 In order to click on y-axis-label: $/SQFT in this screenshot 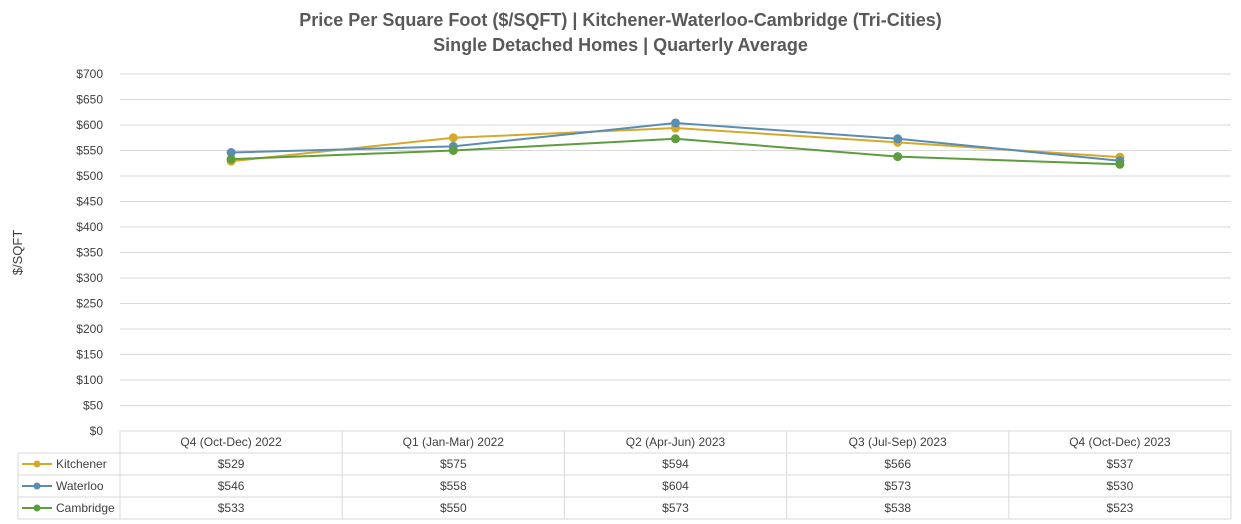, I will do `click(17, 253)`.